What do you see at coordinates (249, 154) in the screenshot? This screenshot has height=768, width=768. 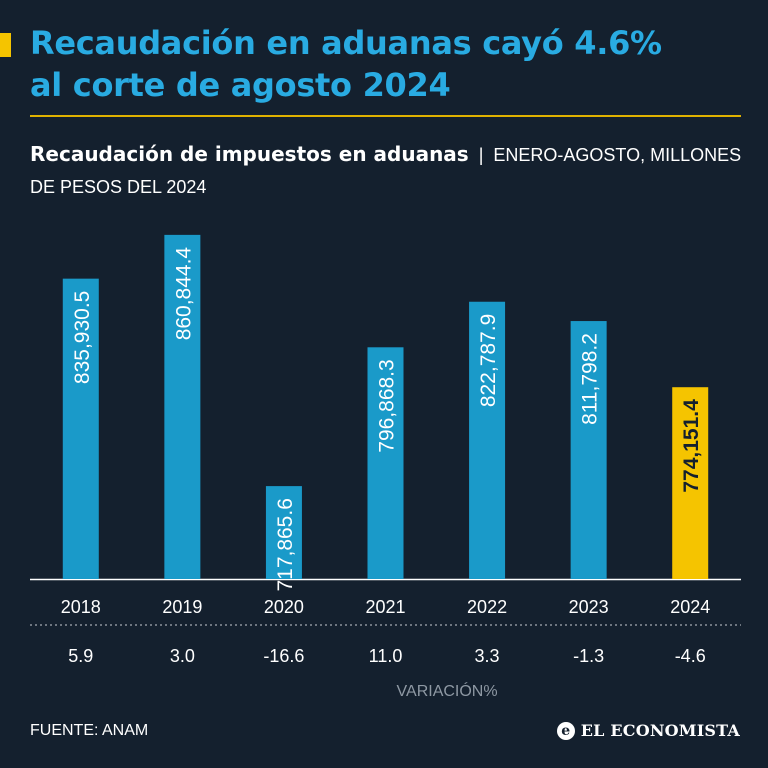 I see `chart-title: Recaudación de impuestos en aduanas` at bounding box center [249, 154].